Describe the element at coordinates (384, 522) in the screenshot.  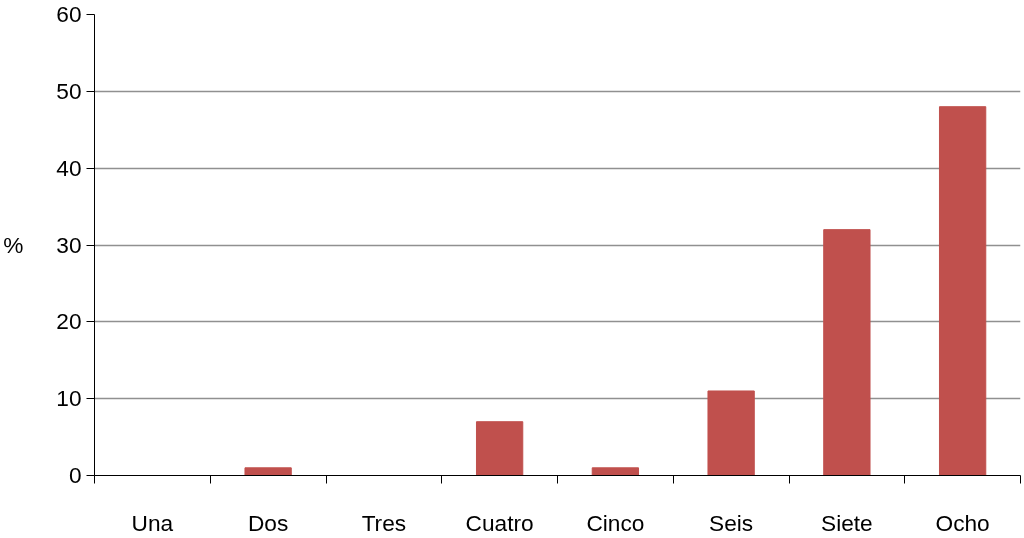
I see `x-tick-label: Tres` at that location.